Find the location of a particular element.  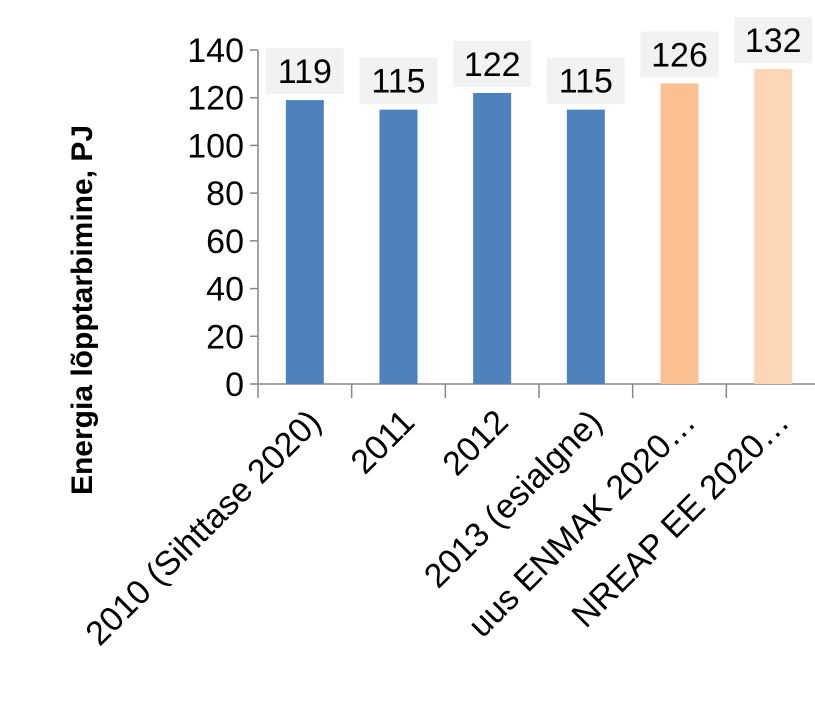

data-label: 126 is located at coordinates (679, 55).